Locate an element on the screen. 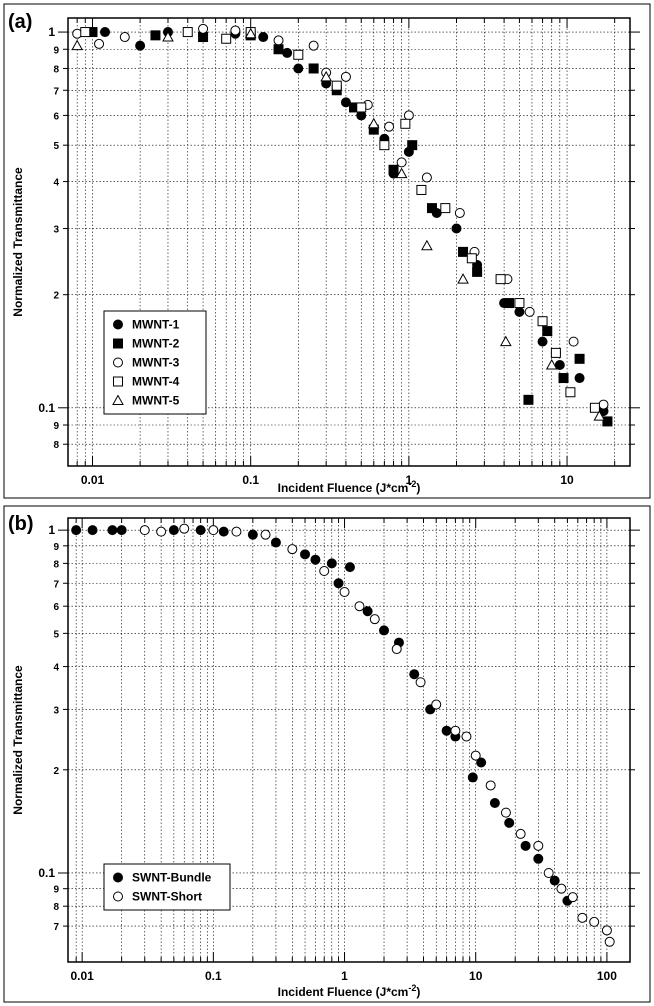 The image size is (654, 1006). x-axis-title: Incident Fluence (J*cm-2) is located at coordinates (349, 487).